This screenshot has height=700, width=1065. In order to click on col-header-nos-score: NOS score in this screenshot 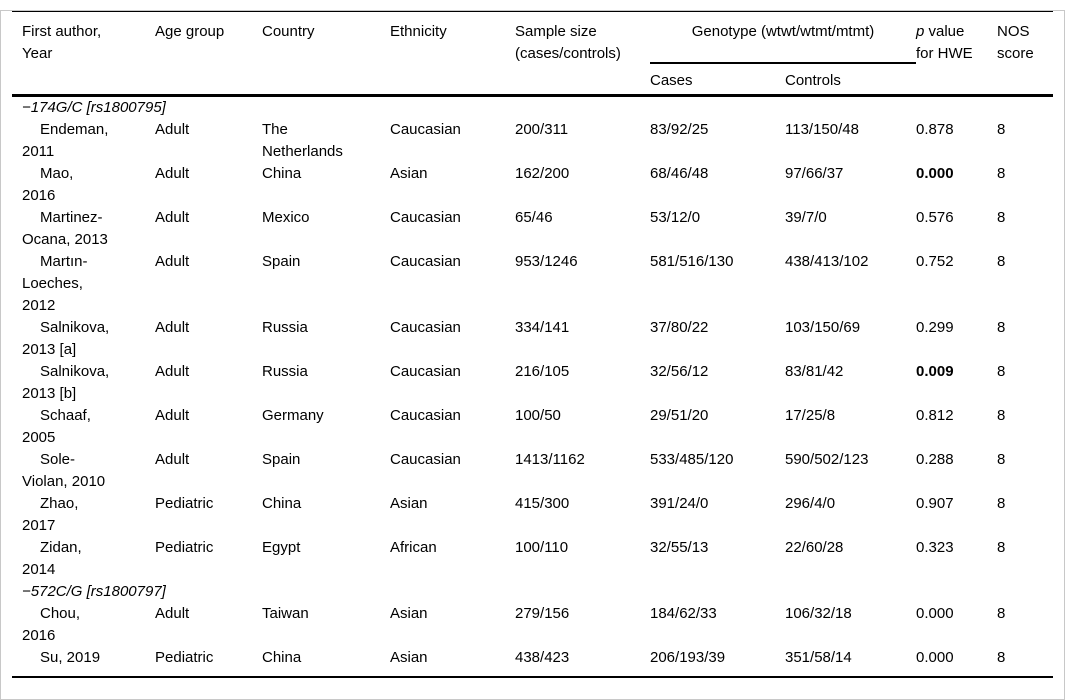, I will do `click(1015, 42)`.